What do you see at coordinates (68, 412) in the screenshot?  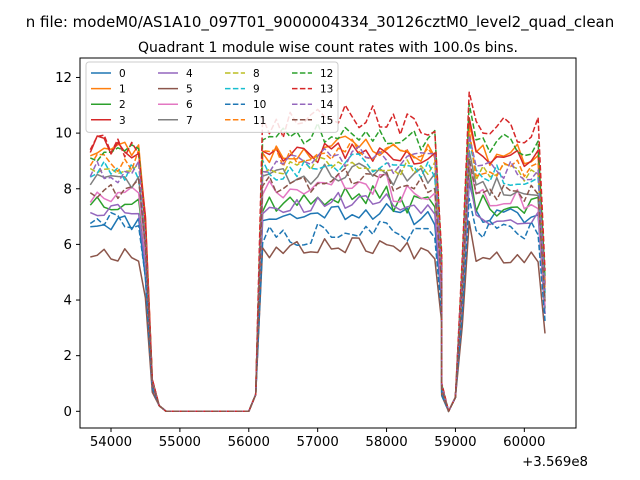 I see `y-tick-label: 0` at bounding box center [68, 412].